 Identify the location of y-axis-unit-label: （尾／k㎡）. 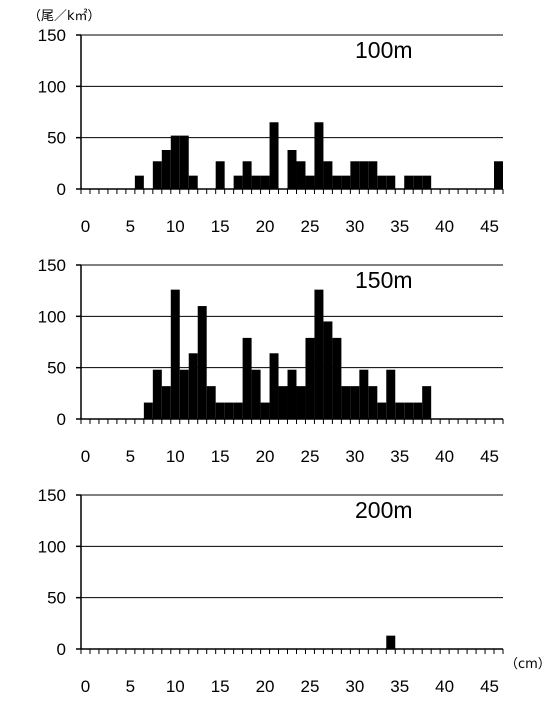
(64, 16).